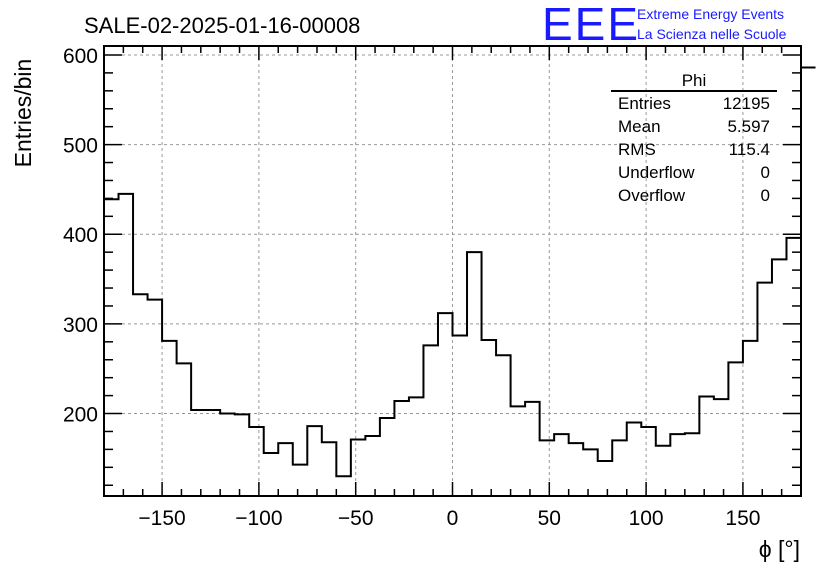 This screenshot has height=572, width=836. Describe the element at coordinates (639, 126) in the screenshot. I see `stat-label: Mean` at that location.